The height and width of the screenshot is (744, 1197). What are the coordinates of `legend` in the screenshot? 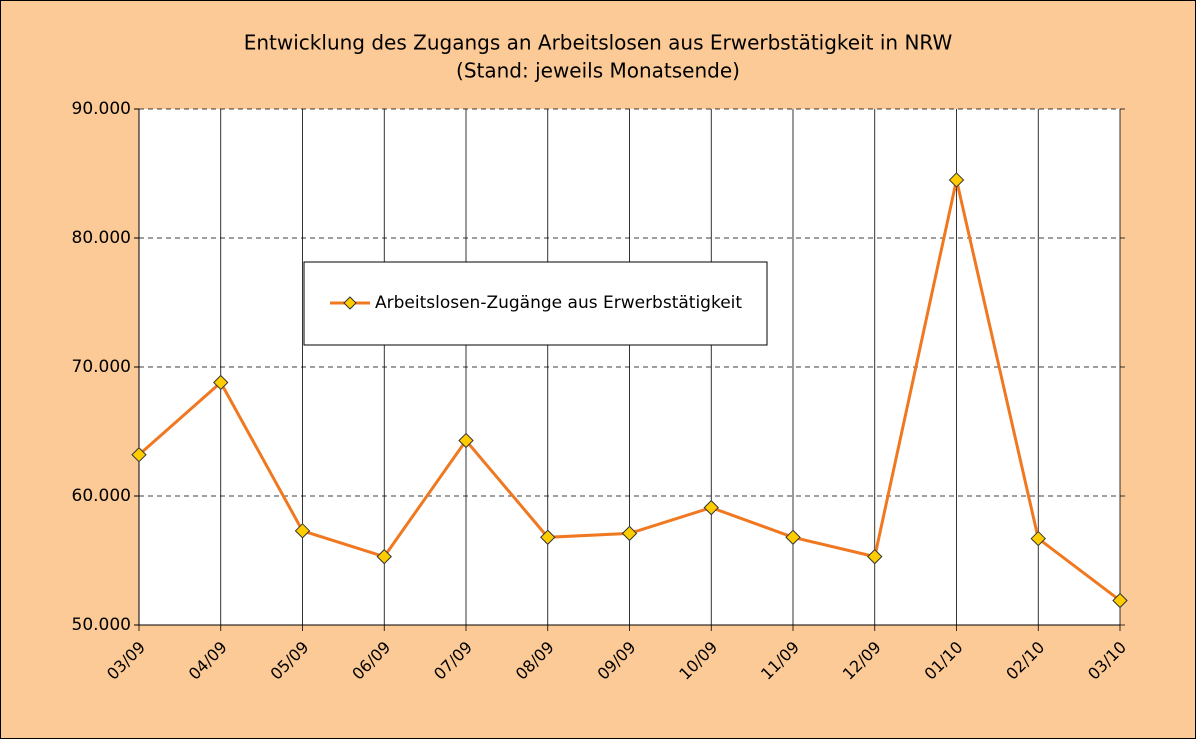 It's located at (535, 303).